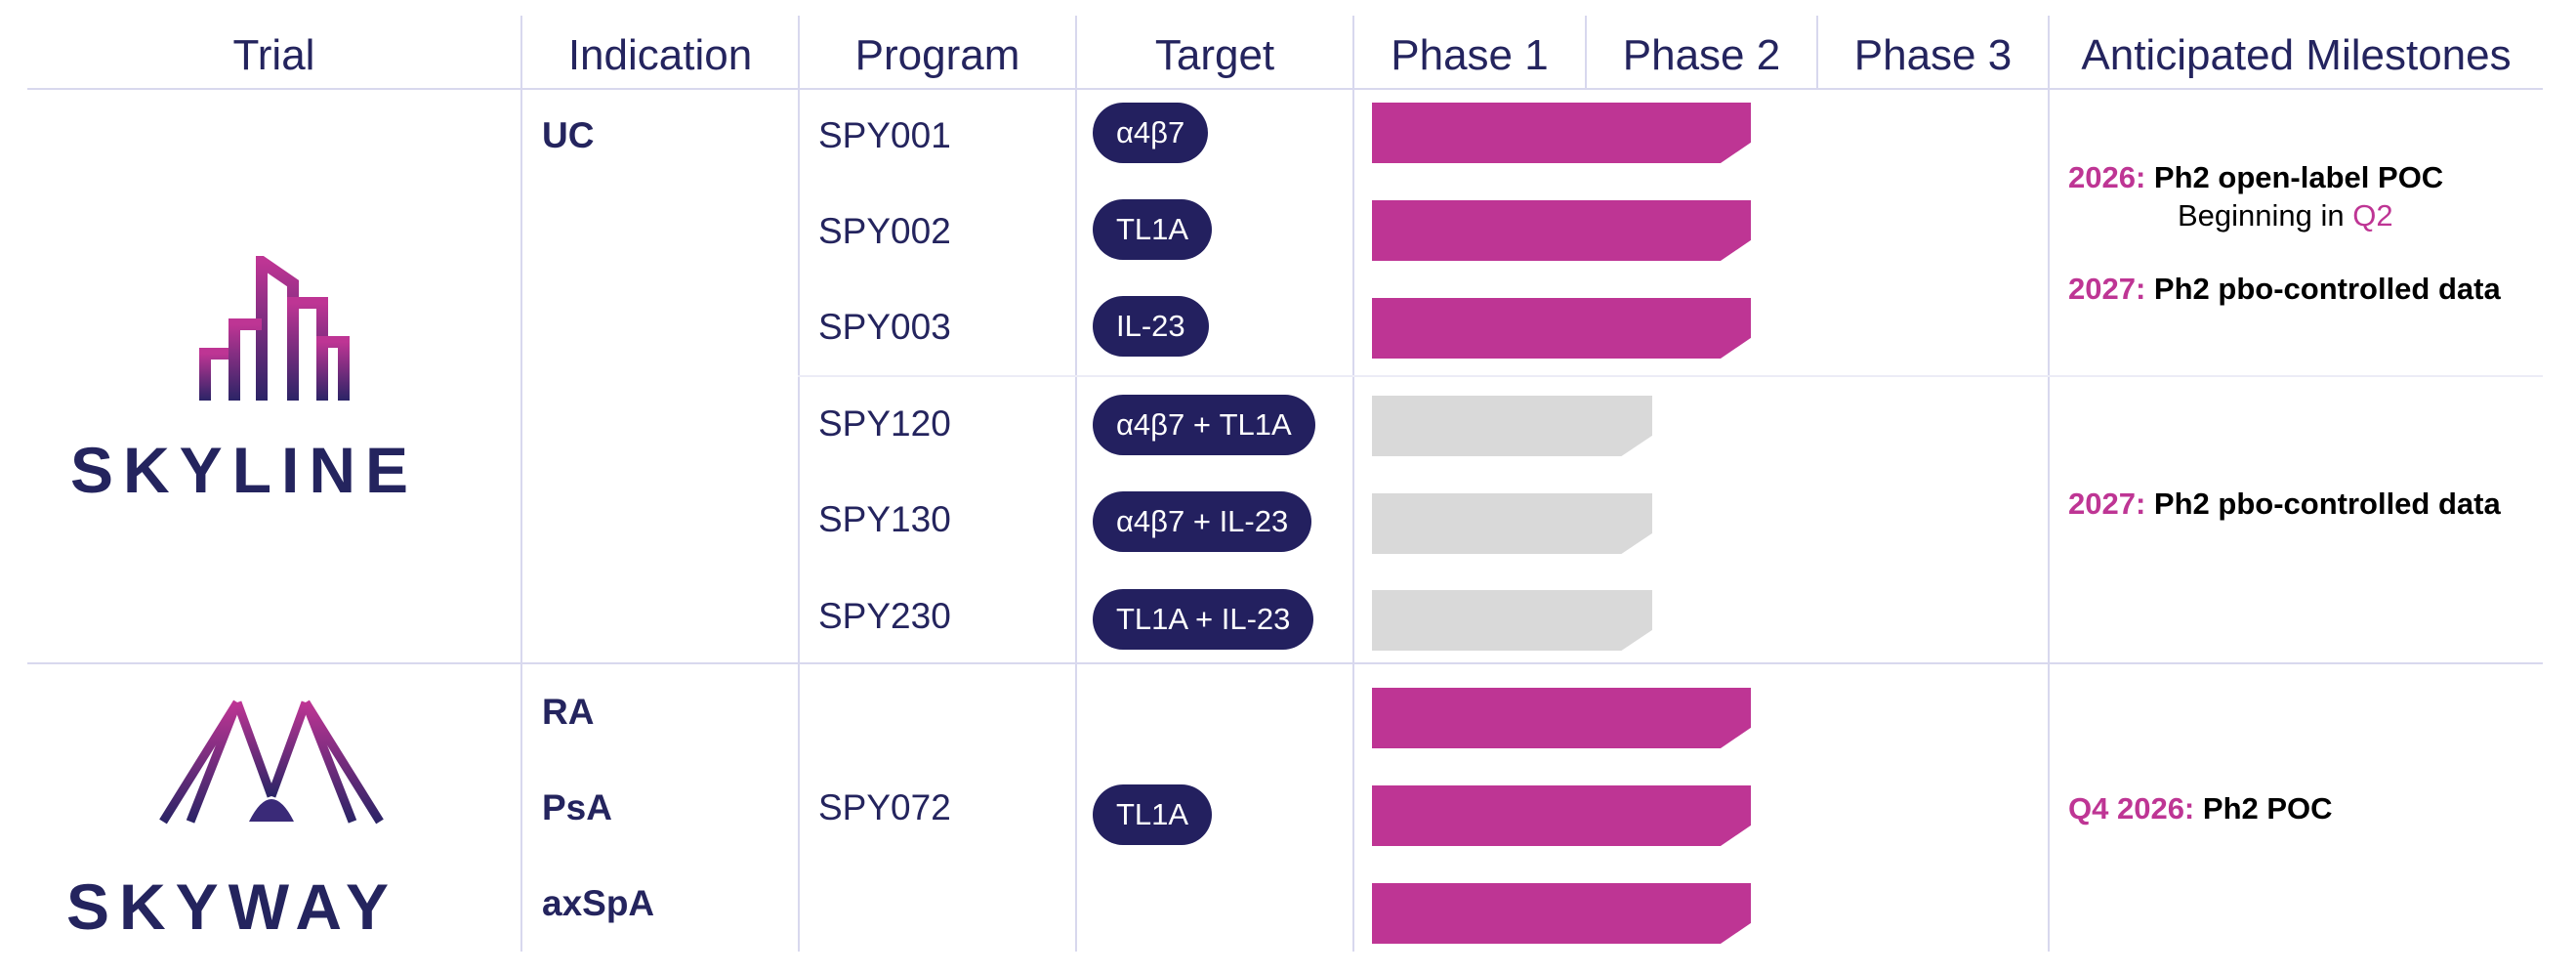 The width and height of the screenshot is (2576, 974). Describe the element at coordinates (1151, 326) in the screenshot. I see `target-pill: IL-23` at that location.